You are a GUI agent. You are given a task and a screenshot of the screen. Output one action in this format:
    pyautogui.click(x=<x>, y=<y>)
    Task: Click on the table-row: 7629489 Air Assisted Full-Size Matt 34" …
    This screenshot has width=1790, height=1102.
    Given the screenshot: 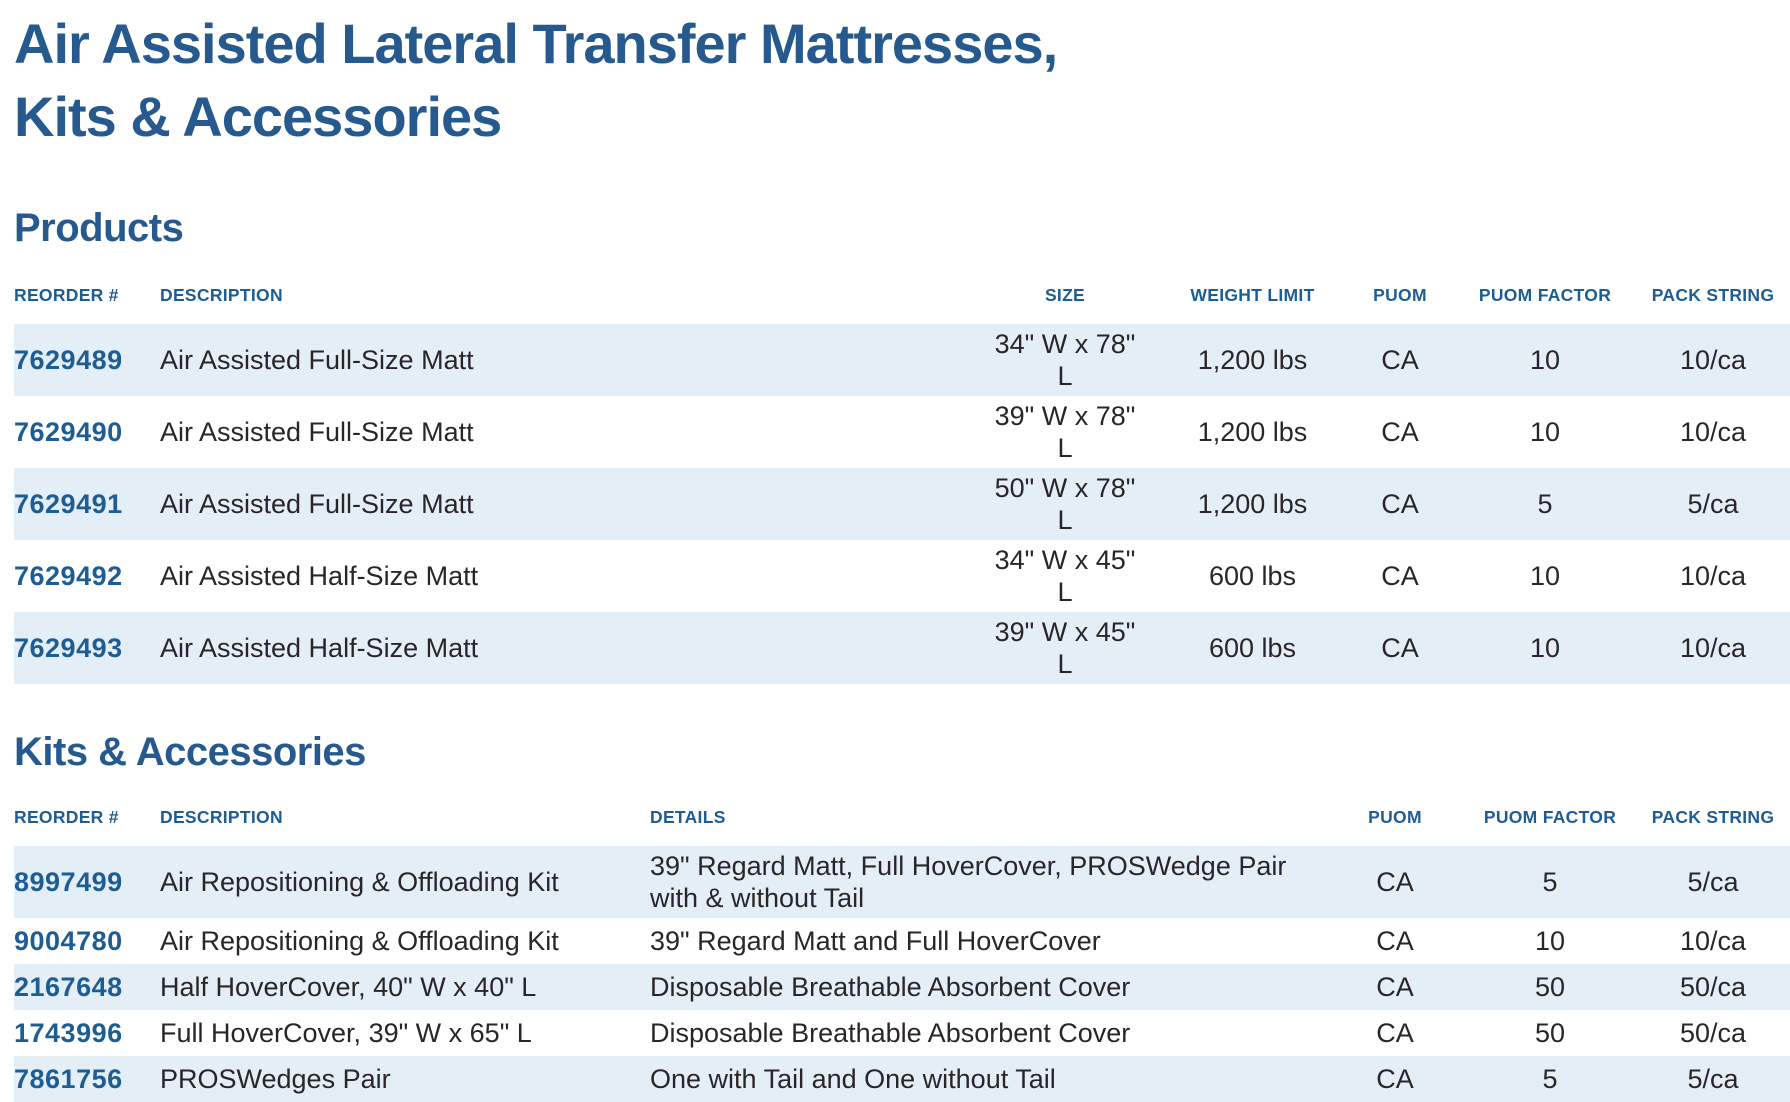 What is the action you would take?
    pyautogui.click(x=902, y=359)
    